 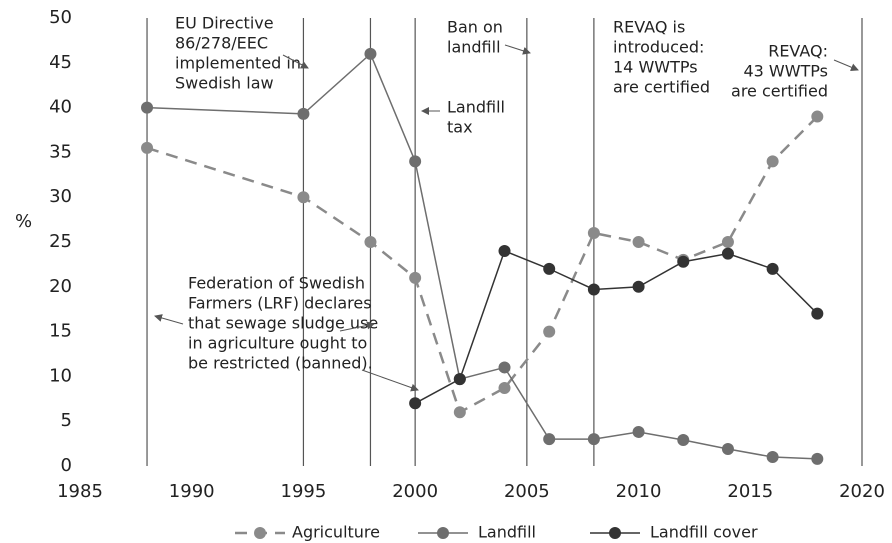 What do you see at coordinates (60, 17) in the screenshot?
I see `y-tick-label: 50` at bounding box center [60, 17].